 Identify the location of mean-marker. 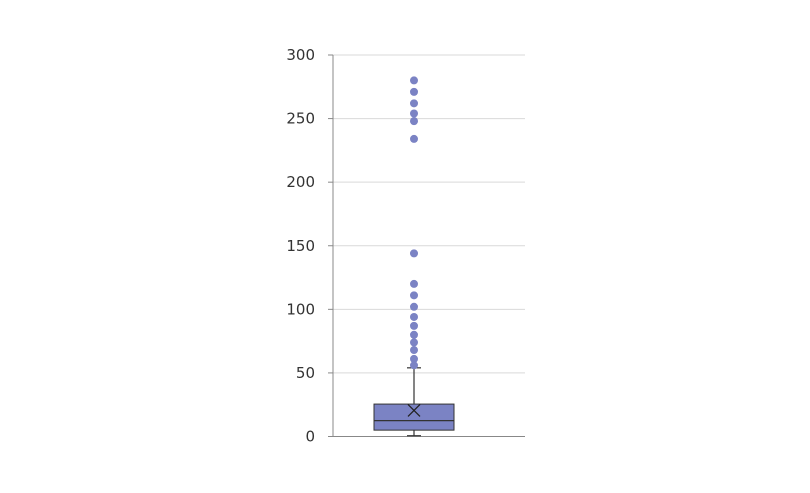
(414, 410).